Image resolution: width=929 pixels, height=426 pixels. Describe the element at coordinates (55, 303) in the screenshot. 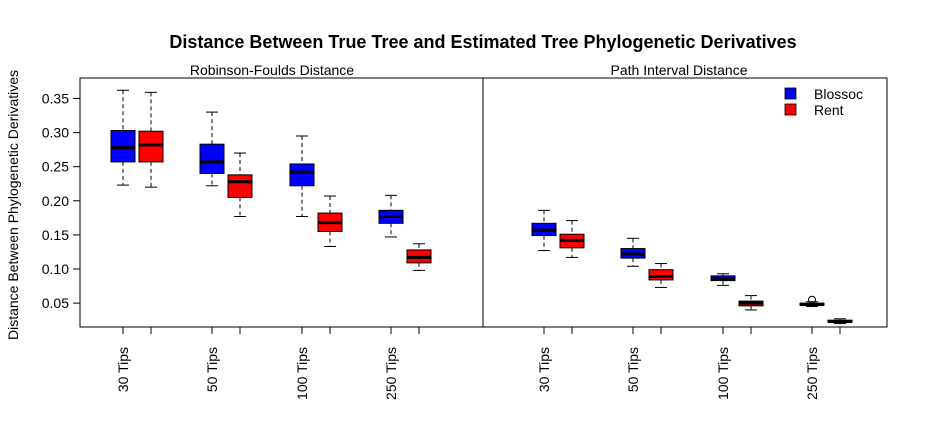

I see `y-tick-label: 0.05` at that location.